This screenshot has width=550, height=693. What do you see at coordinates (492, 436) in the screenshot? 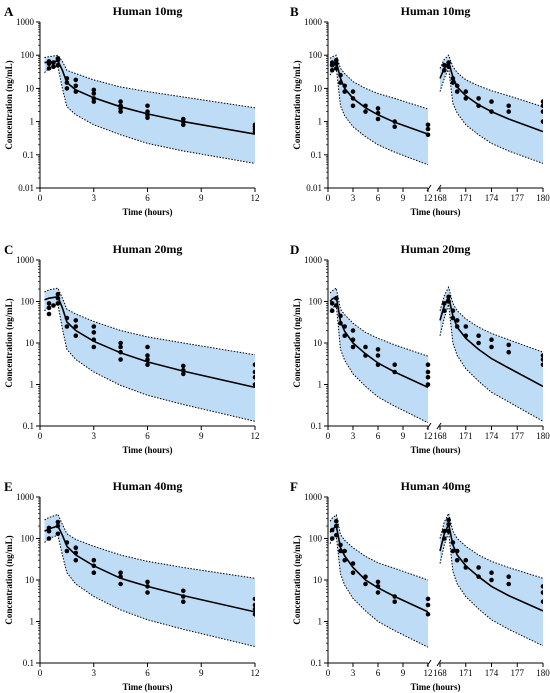
I see `x-tick-label: 174` at bounding box center [492, 436].